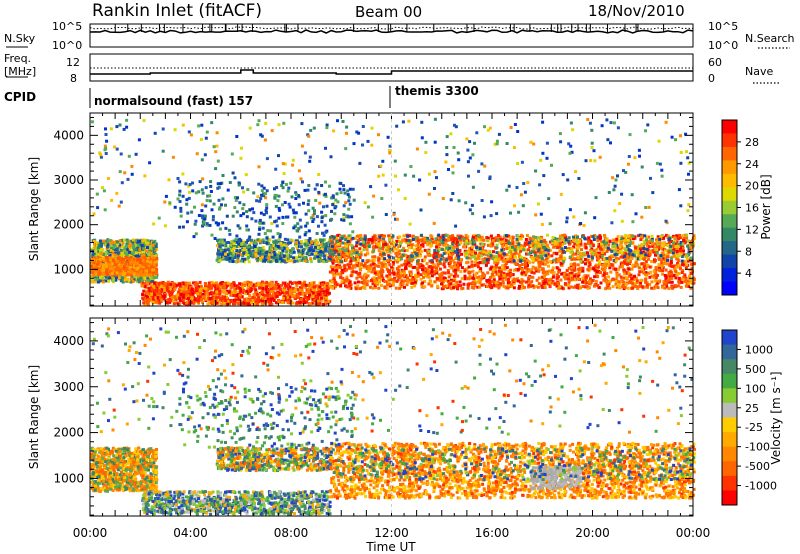  I want to click on freq-left-tick-bottom: 8, so click(73, 78).